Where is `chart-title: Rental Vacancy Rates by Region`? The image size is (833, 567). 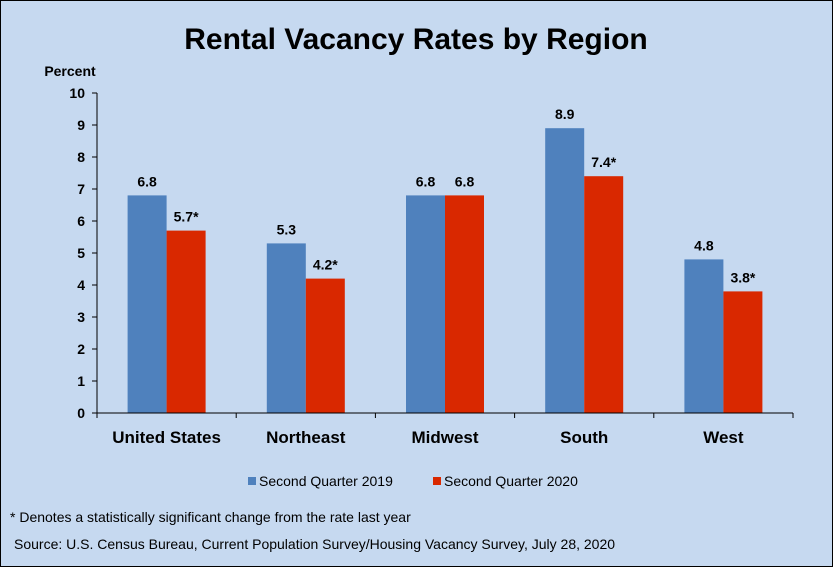 chart-title: Rental Vacancy Rates by Region is located at coordinates (416, 39).